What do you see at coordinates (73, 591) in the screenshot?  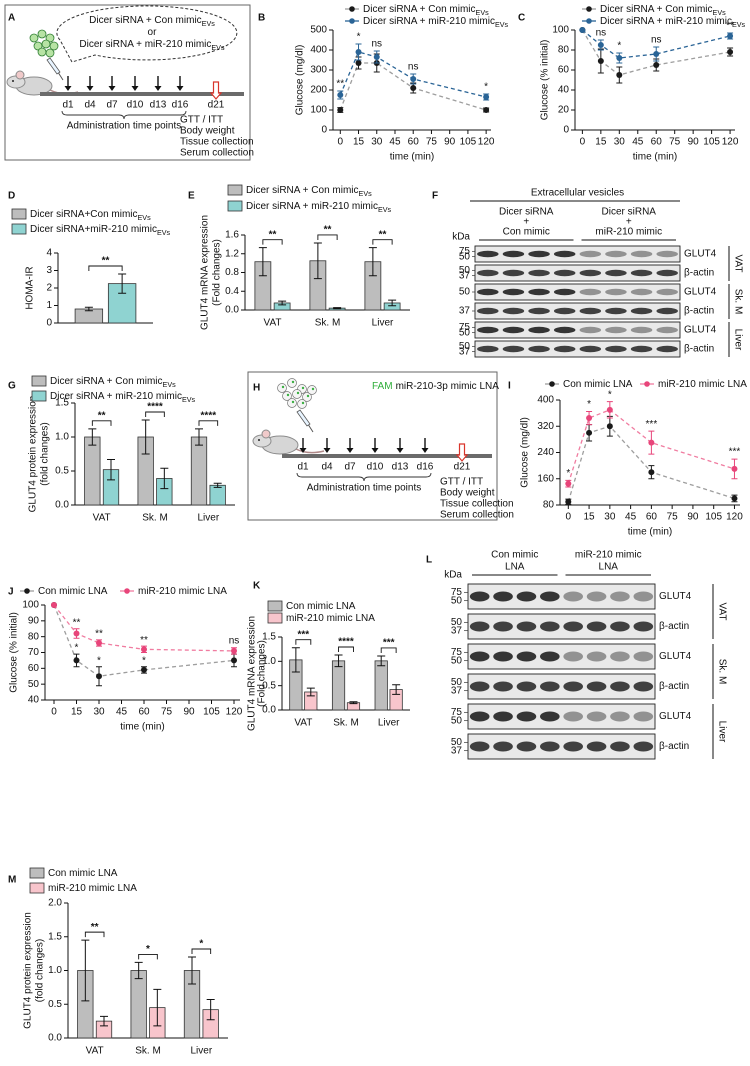 I see `legend-label-main: Con mimic LNA` at bounding box center [73, 591].